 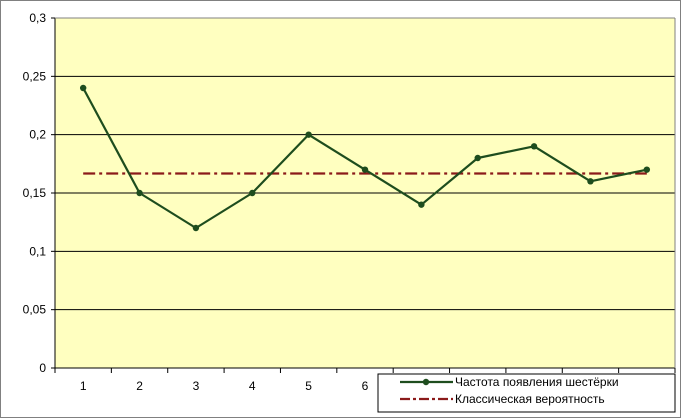 I want to click on y-axis-tick-labels: 0 0,05 0,1 0,15 0,2 0,25 0,3, so click(x=39, y=193).